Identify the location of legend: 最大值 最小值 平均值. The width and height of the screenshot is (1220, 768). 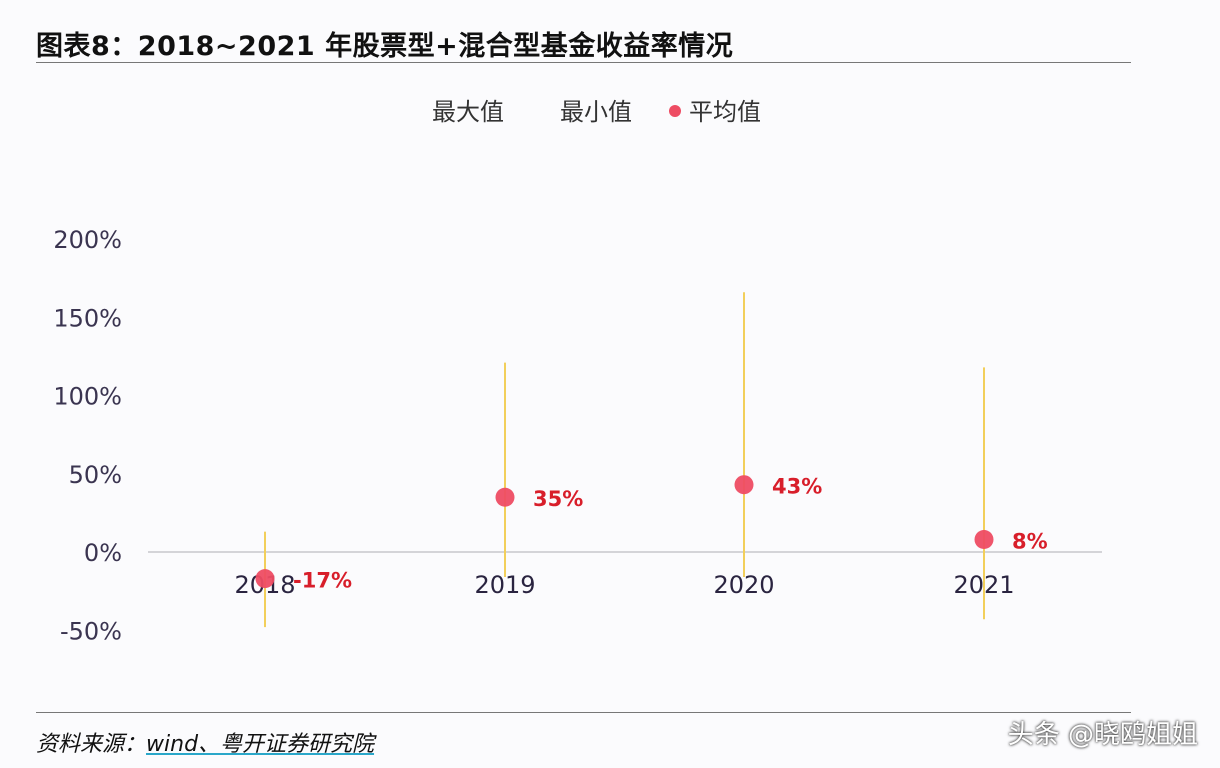
(596, 112).